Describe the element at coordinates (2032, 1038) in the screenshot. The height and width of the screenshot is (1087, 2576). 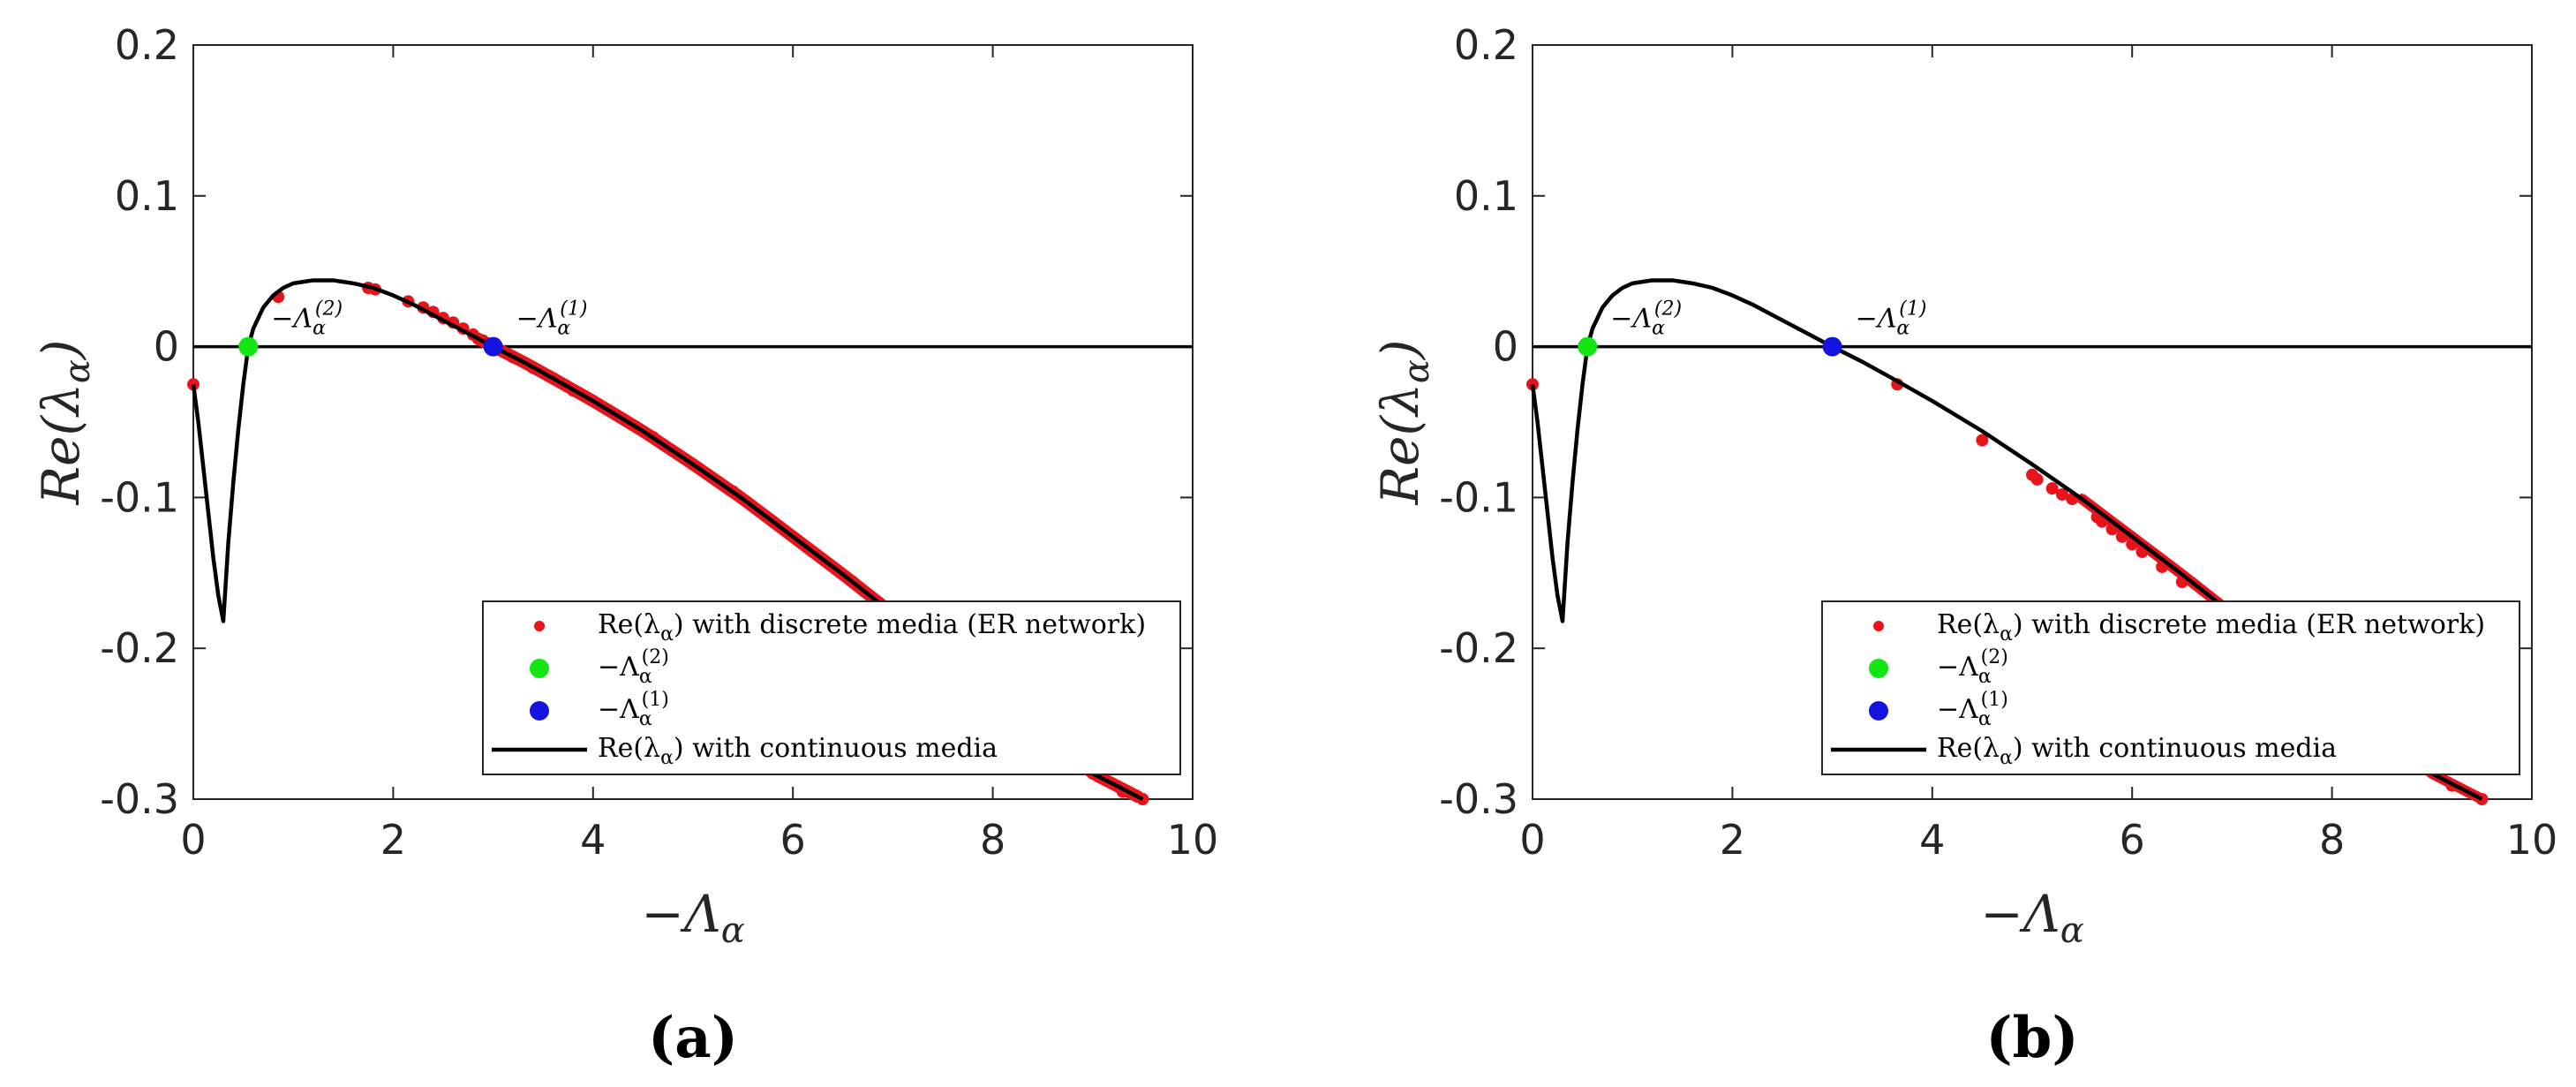
I see `panel-label: (b)` at that location.